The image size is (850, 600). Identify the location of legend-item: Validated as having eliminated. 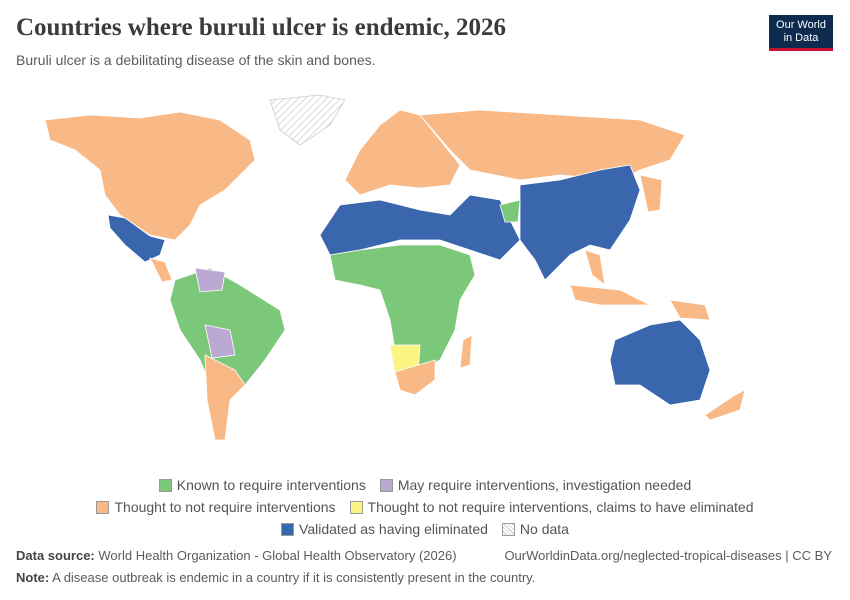
(384, 529).